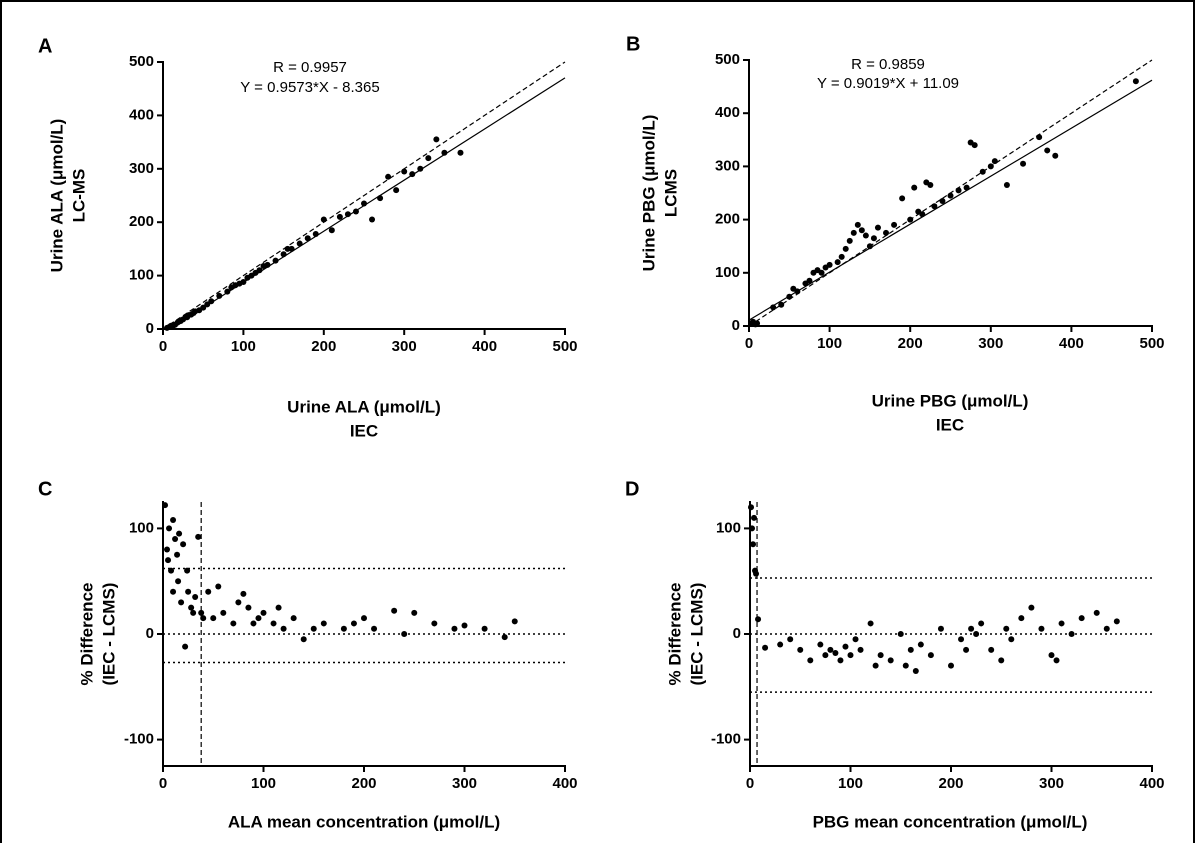  What do you see at coordinates (364, 195) in the screenshot?
I see `identity-line` at bounding box center [364, 195].